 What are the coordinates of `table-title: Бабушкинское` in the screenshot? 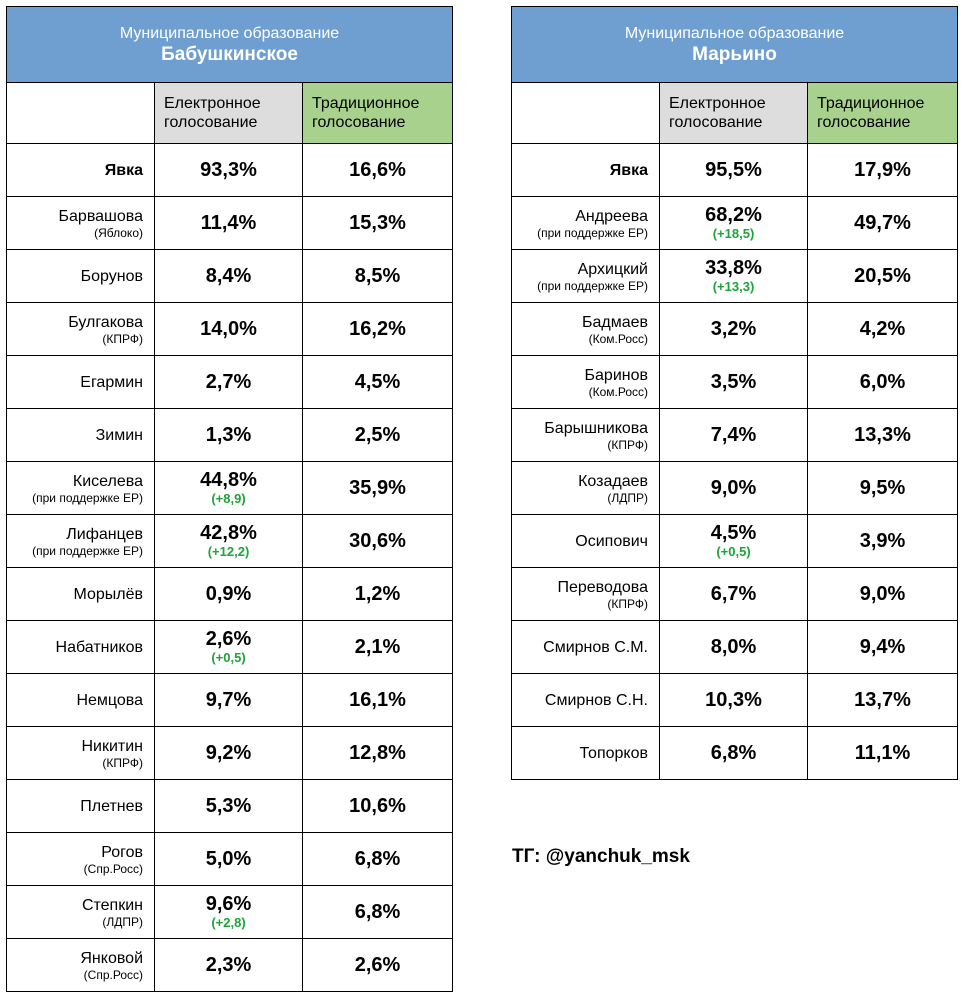 It's located at (229, 54).